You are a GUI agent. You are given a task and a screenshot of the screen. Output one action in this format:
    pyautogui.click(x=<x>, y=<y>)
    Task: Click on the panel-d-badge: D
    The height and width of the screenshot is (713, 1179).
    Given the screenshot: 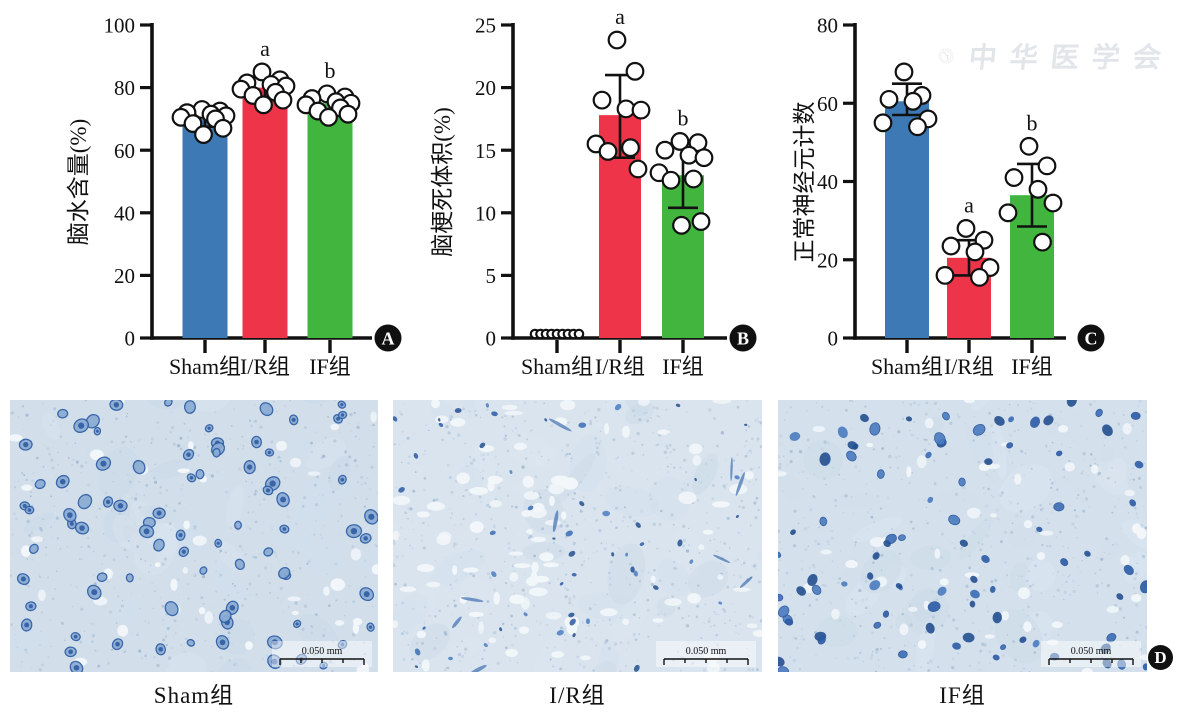 What is the action you would take?
    pyautogui.click(x=1160, y=657)
    